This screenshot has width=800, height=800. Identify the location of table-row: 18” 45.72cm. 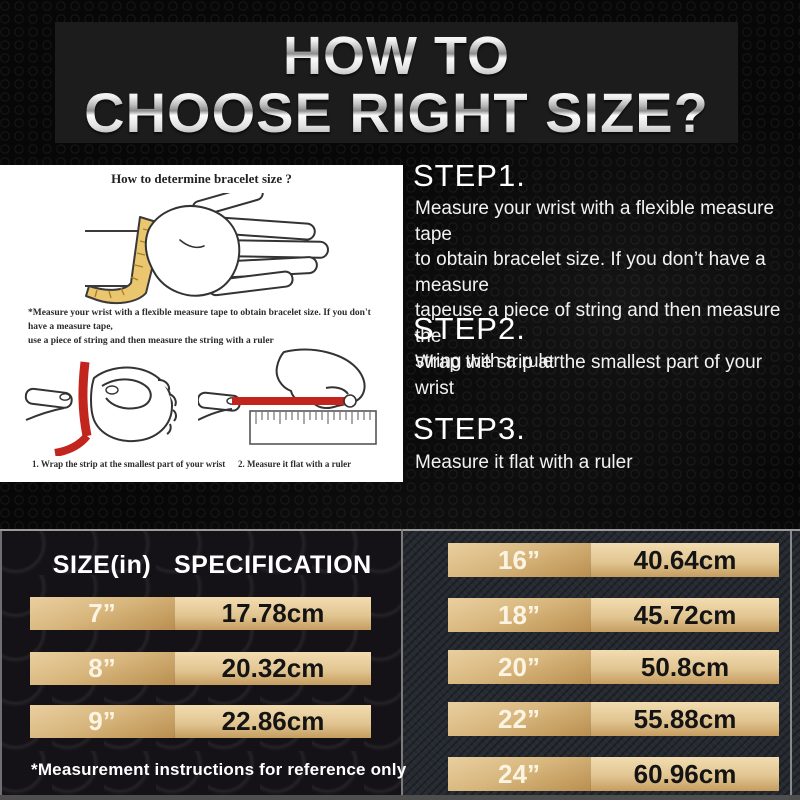
(613, 615).